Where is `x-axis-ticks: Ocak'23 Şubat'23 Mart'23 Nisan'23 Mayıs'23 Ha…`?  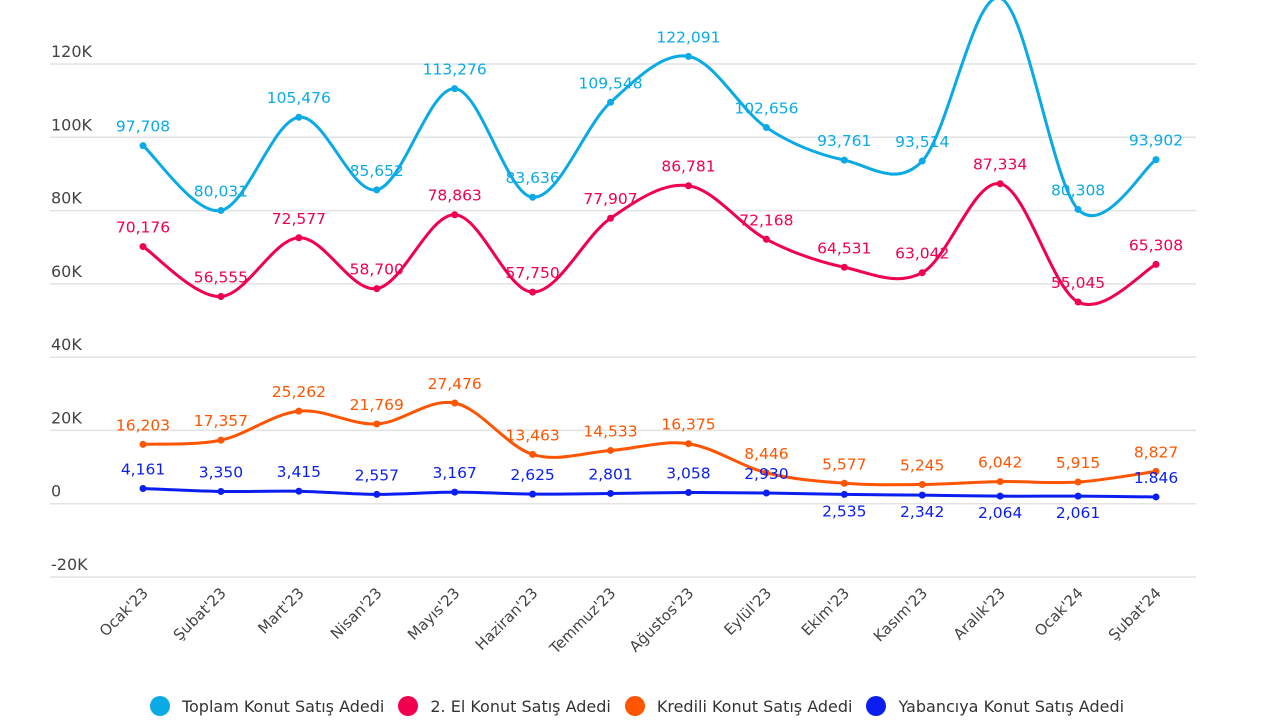 x-axis-ticks: Ocak'23 Şubat'23 Mart'23 Nisan'23 Mayıs'23 Ha… is located at coordinates (630, 621).